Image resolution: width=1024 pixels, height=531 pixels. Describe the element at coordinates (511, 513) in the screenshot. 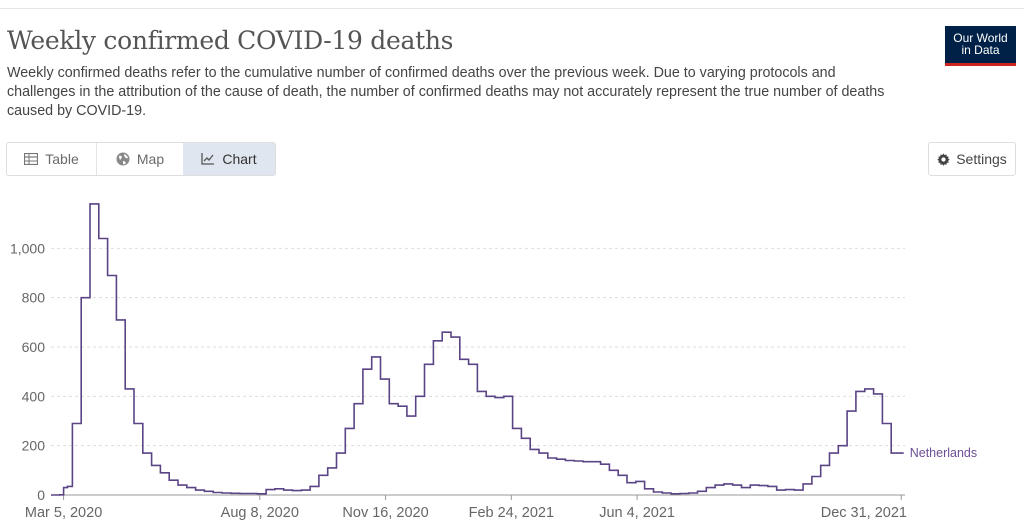

I see `x-tick-label: Feb 24, 2021` at that location.